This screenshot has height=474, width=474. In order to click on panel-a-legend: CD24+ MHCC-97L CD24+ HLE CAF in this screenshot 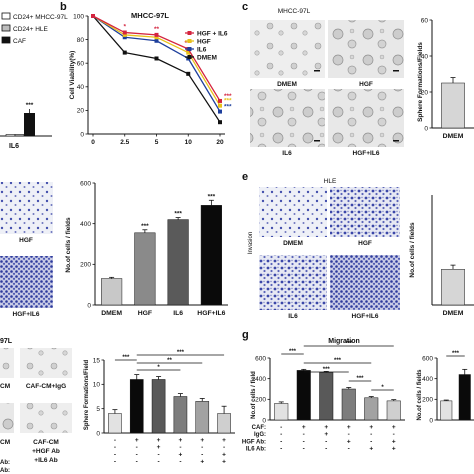, I will do `click(34, 28)`.